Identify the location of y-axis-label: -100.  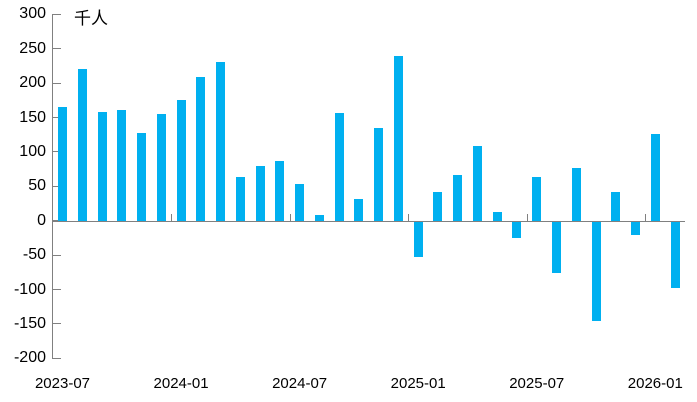
(29, 289).